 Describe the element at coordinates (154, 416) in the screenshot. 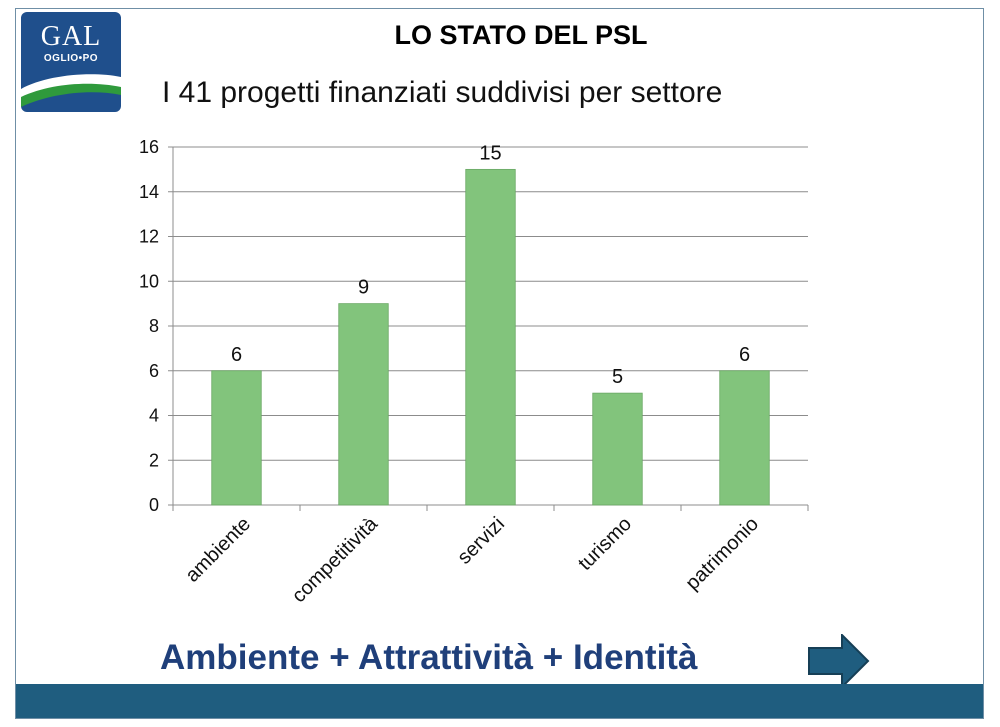

I see `y-tick-label: 4` at that location.